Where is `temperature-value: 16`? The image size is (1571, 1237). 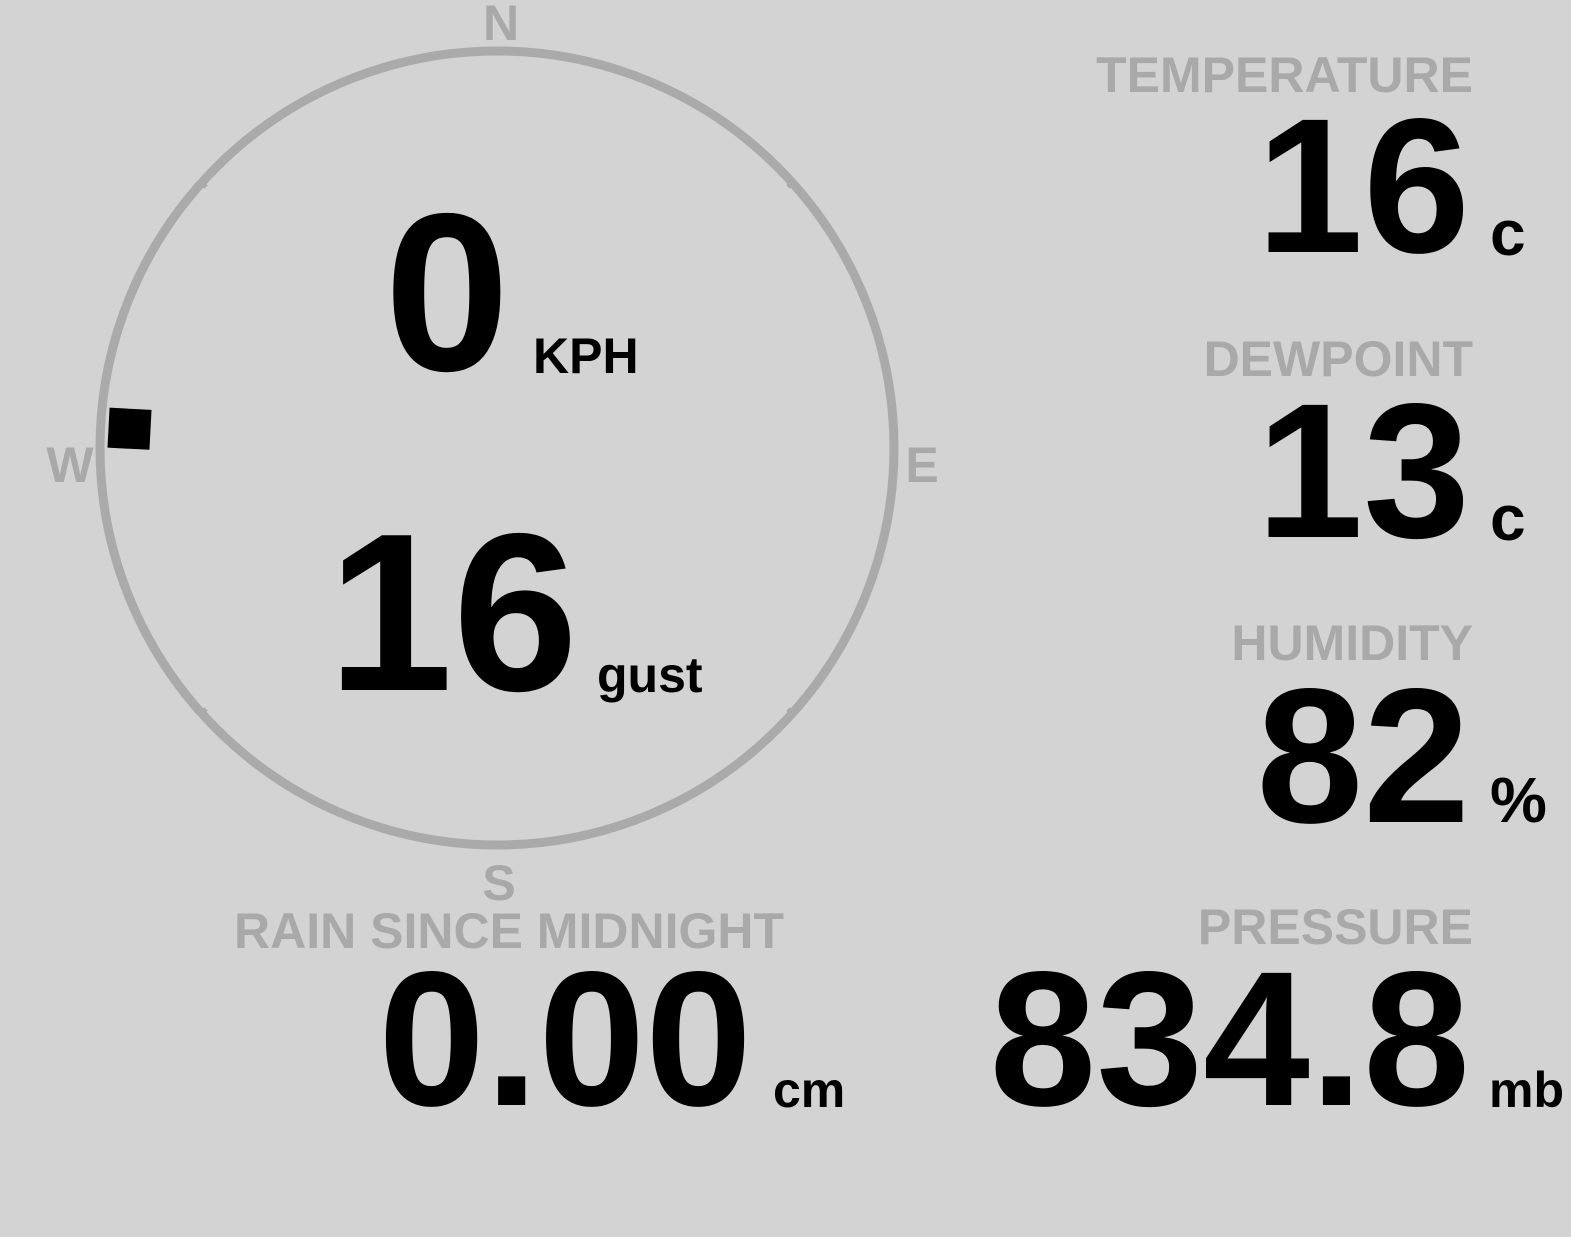 temperature-value: 16 is located at coordinates (1363, 185).